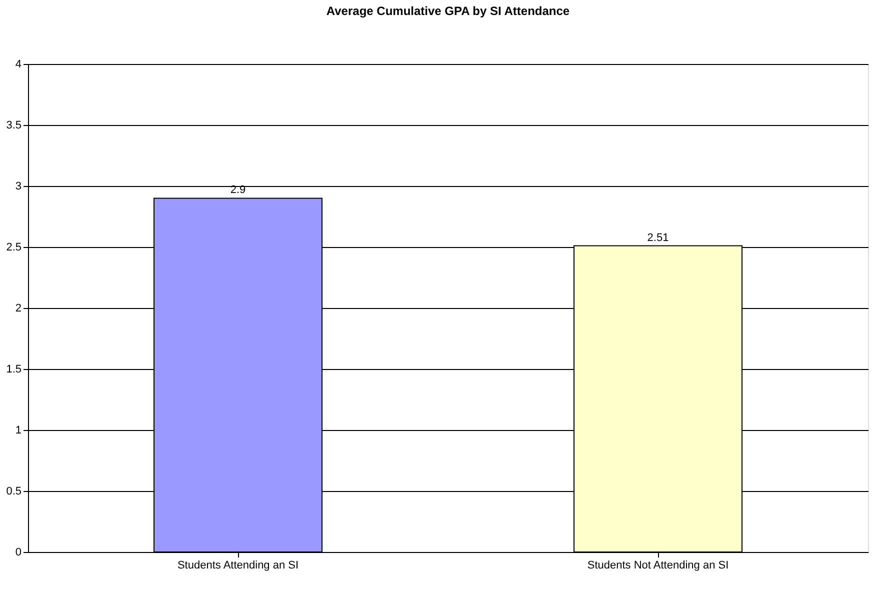 This screenshot has width=888, height=606. I want to click on y-tick-label: 0, so click(18, 552).